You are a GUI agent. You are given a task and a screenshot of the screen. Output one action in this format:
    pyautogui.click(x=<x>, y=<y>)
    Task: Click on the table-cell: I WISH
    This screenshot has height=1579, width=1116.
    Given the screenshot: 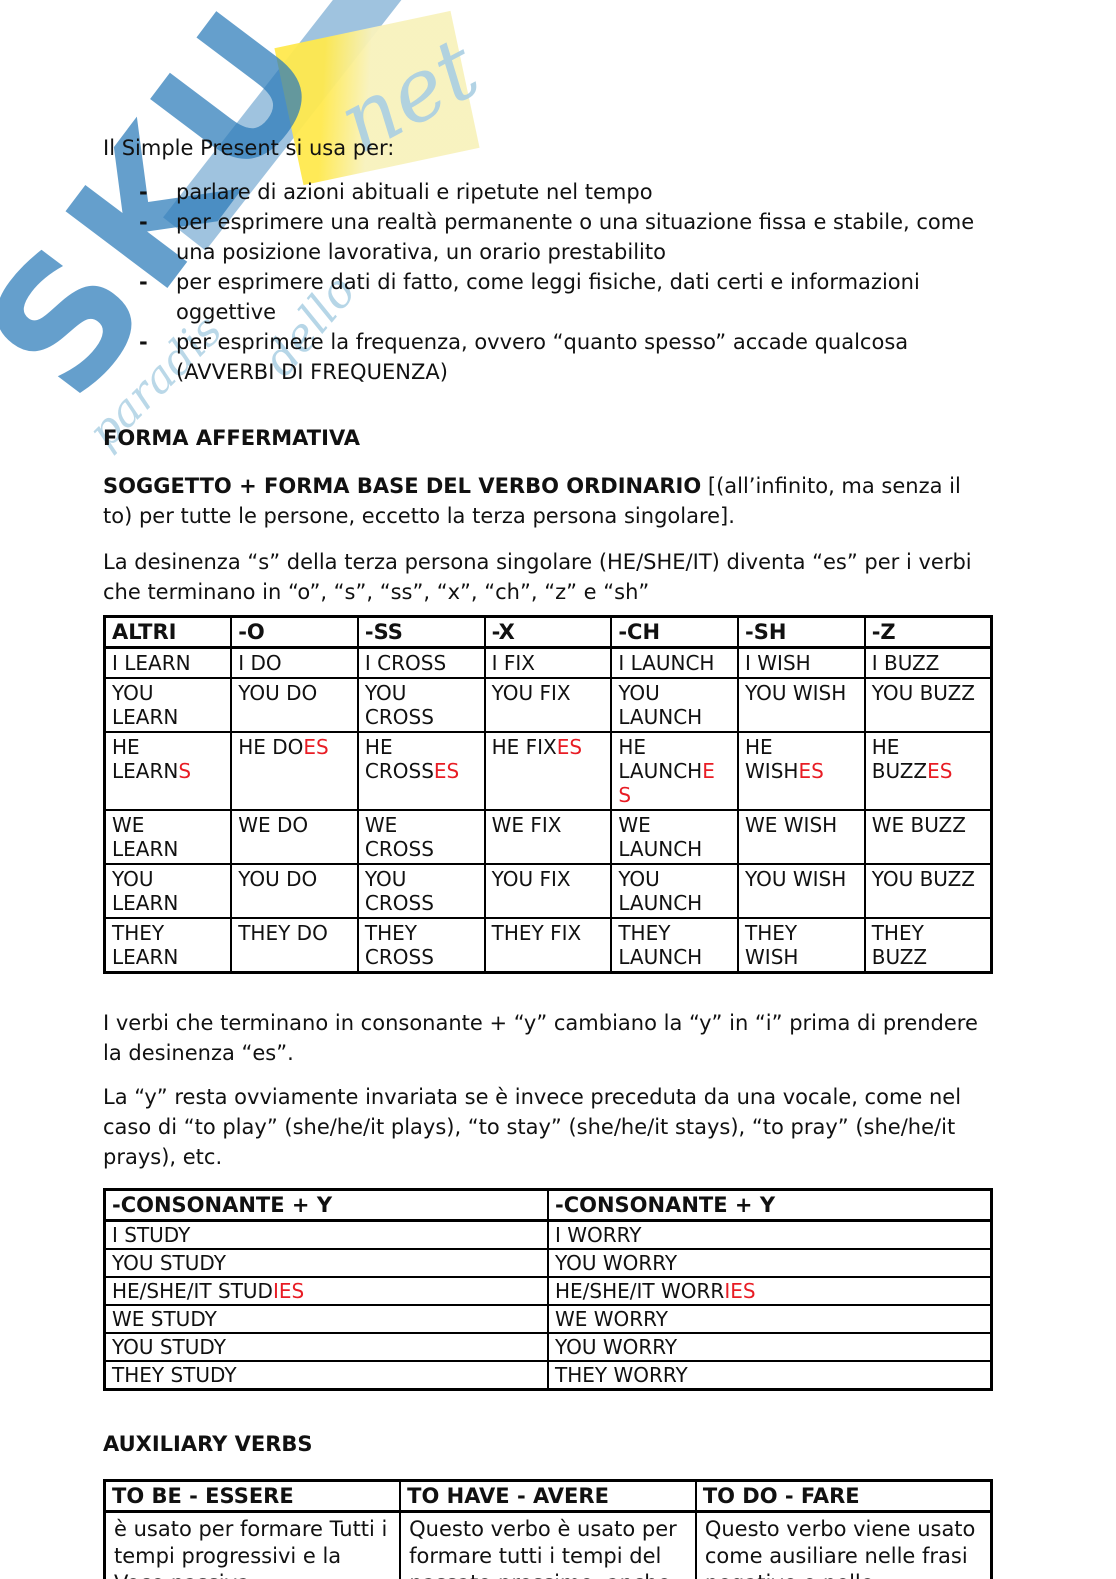 What is the action you would take?
    pyautogui.click(x=801, y=662)
    